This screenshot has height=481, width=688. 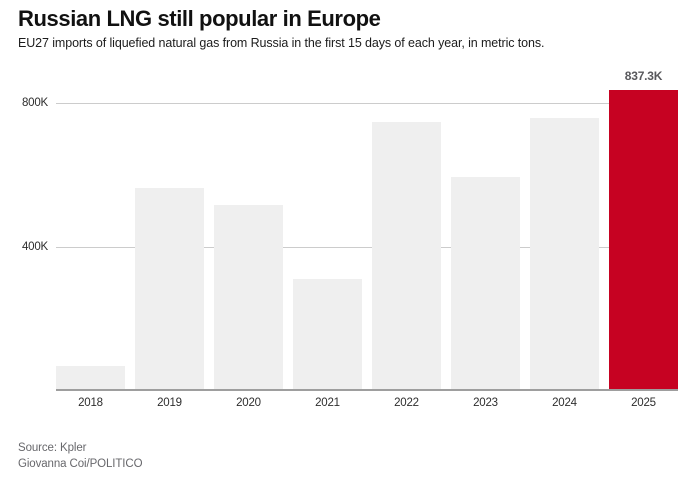 What do you see at coordinates (80, 464) in the screenshot?
I see `author-credit: Giovanna Coi/POLITICO` at bounding box center [80, 464].